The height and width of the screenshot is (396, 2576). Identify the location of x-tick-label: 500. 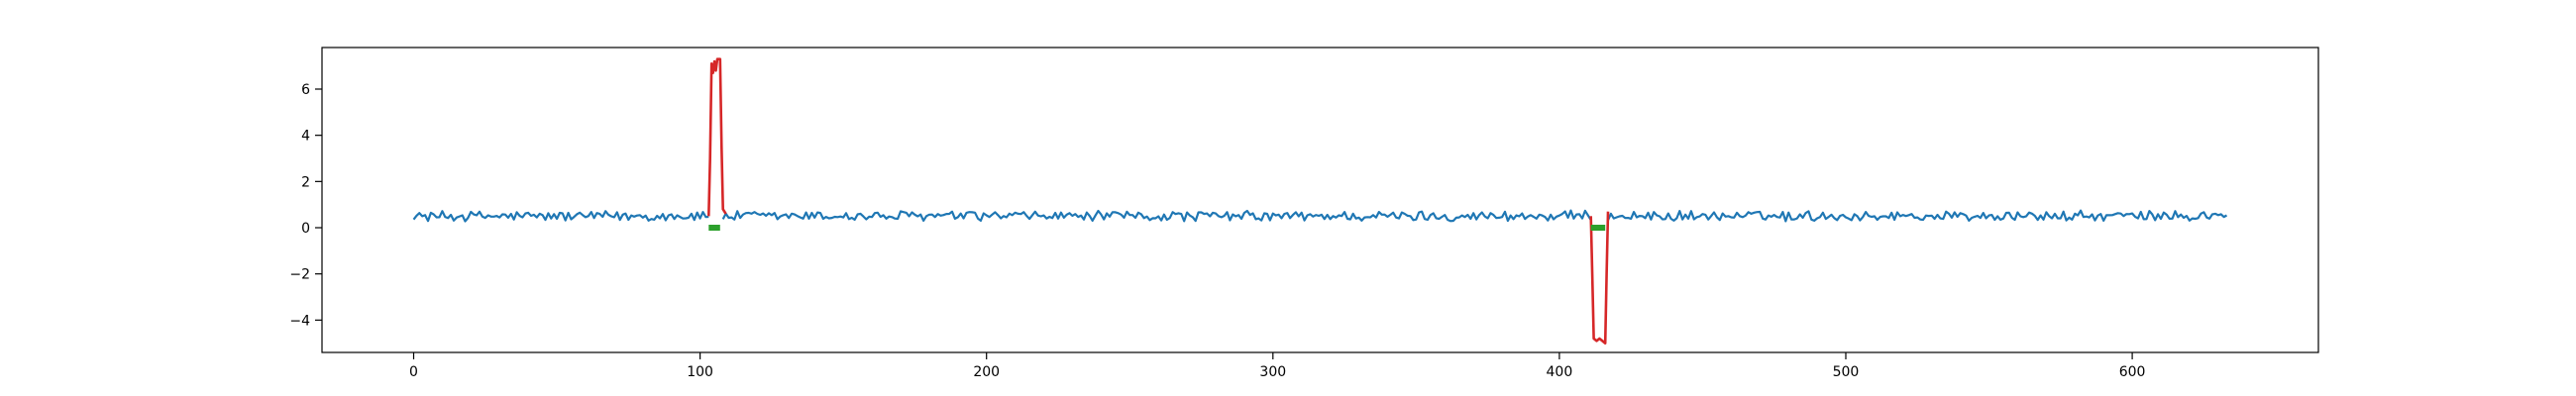
(1847, 372).